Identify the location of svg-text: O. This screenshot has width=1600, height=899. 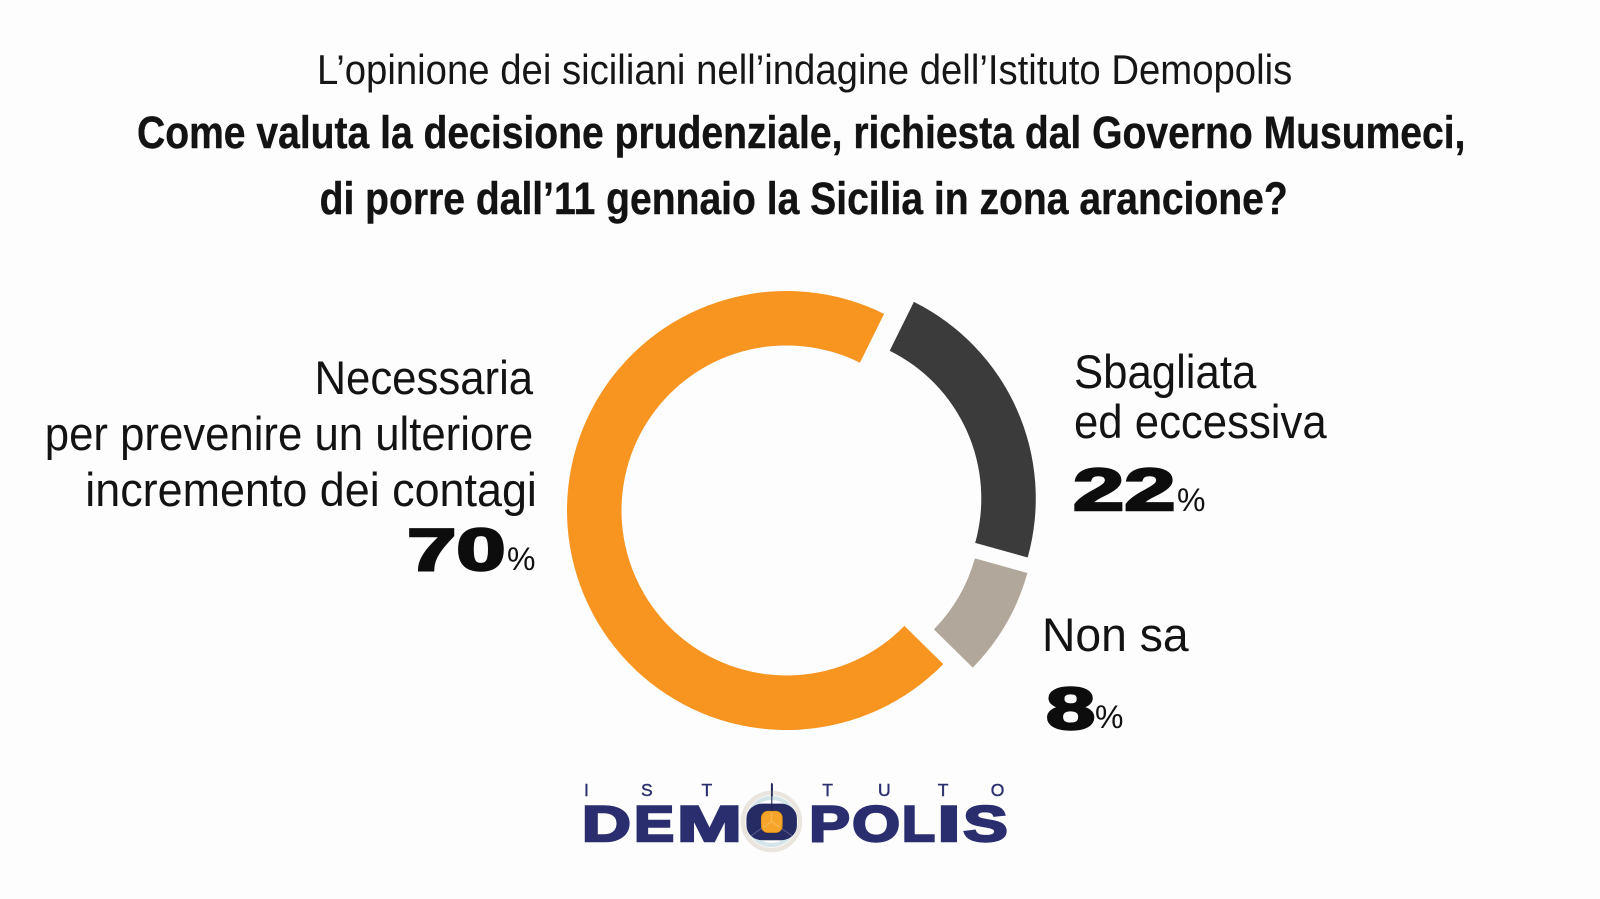
(876, 823).